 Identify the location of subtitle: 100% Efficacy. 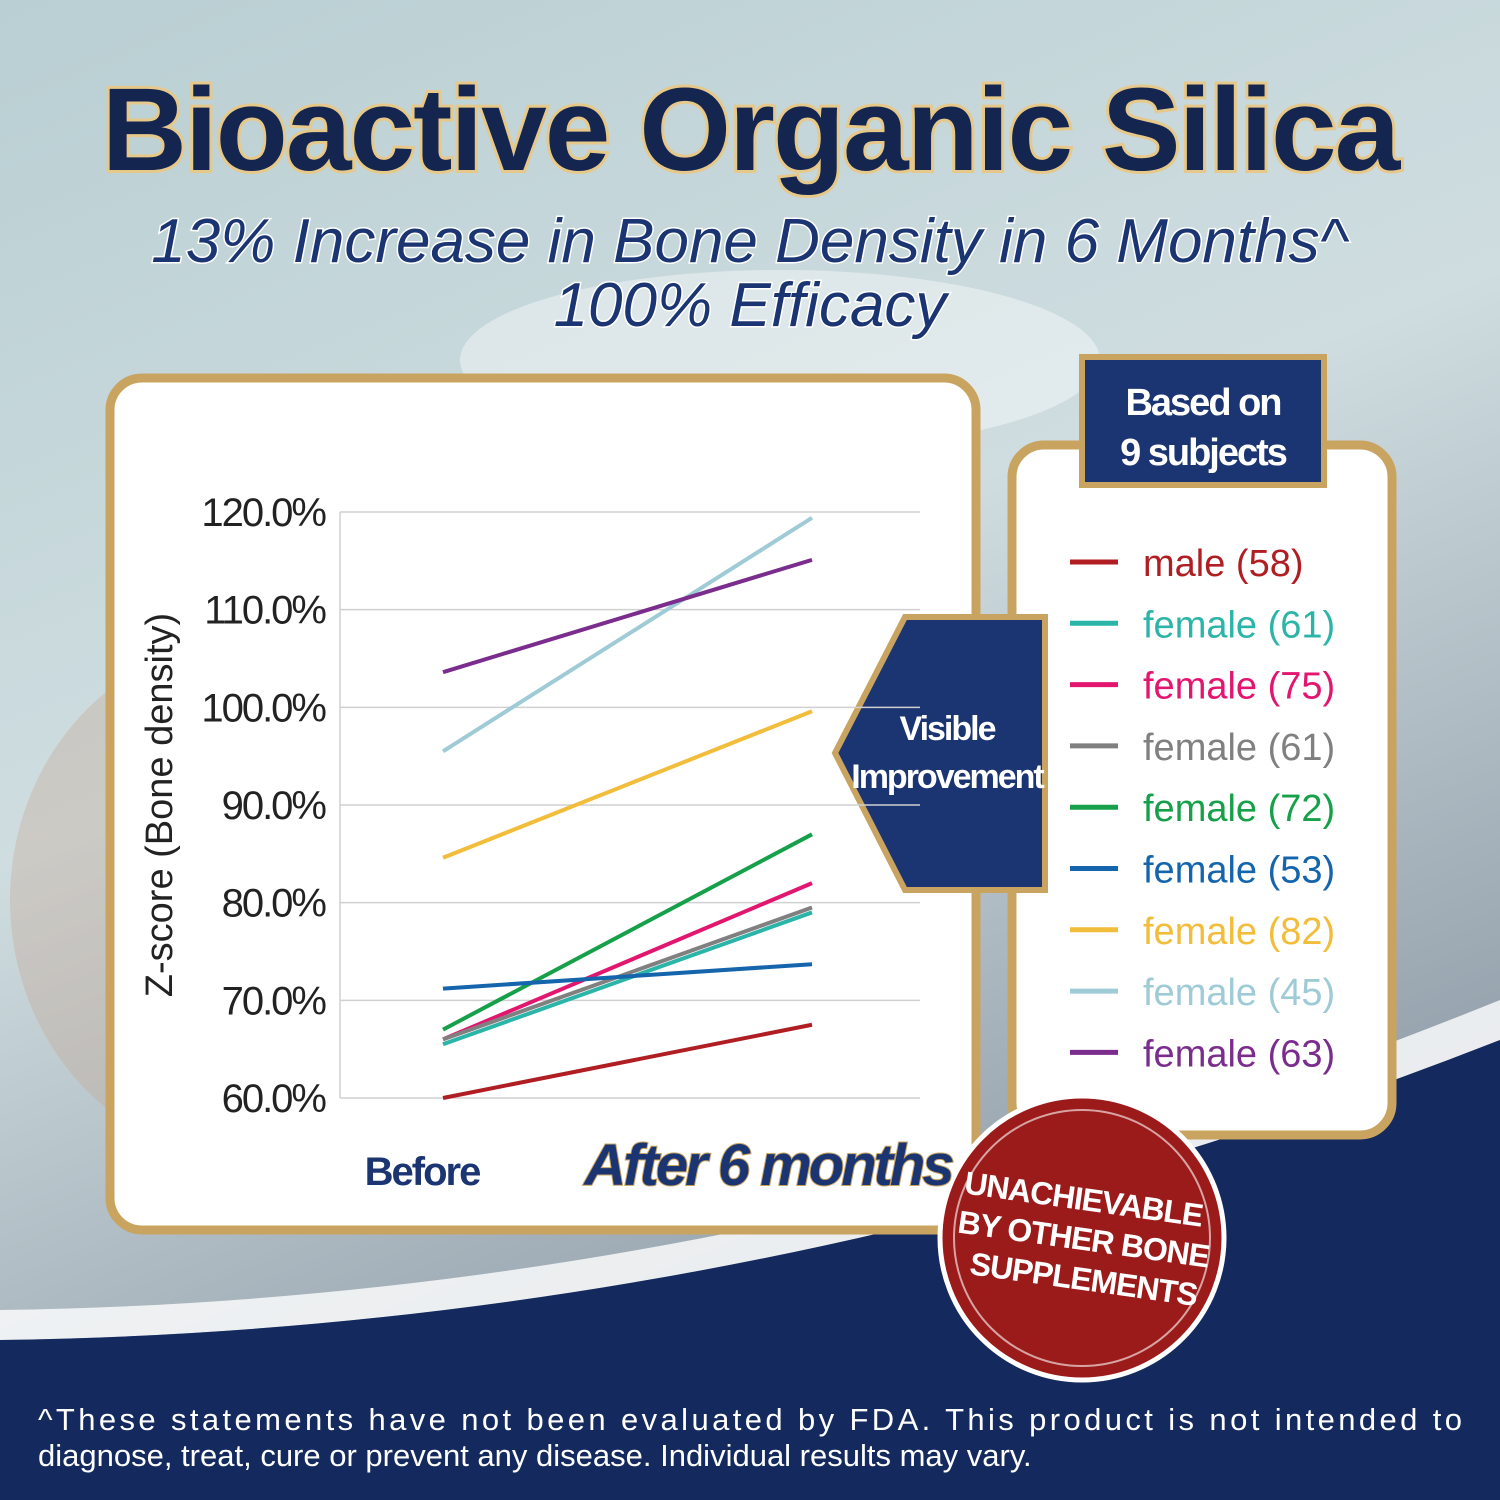
(752, 305).